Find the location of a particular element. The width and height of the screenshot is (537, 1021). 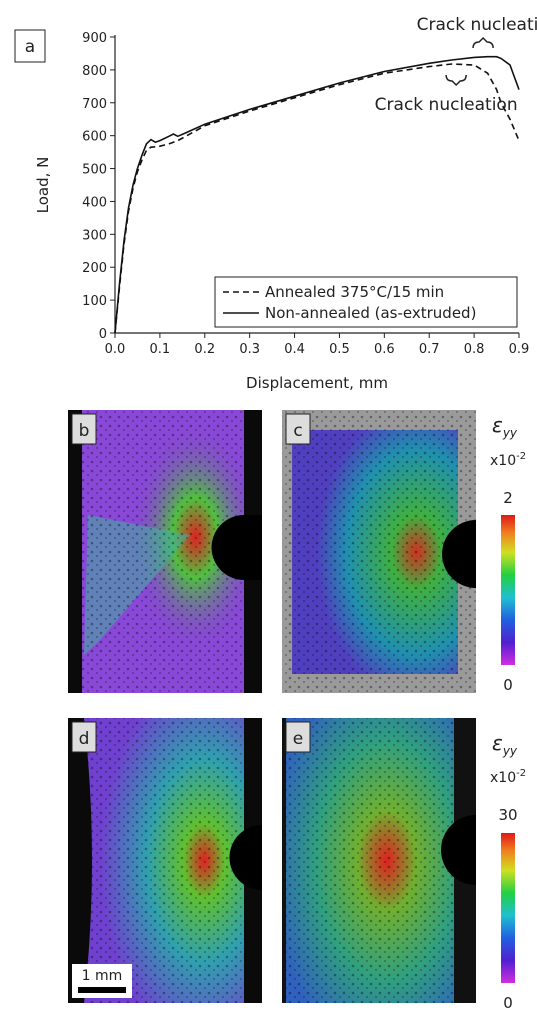

x-tick-label: 0.9 is located at coordinates (519, 349).